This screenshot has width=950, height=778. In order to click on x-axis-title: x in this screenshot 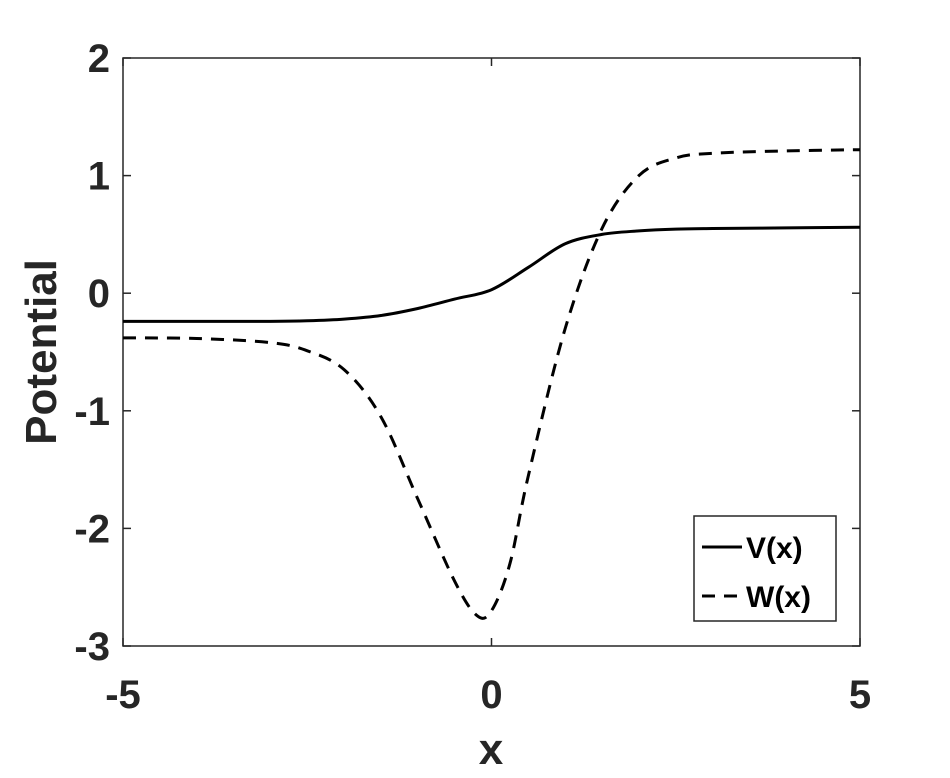, I will do `click(491, 749)`.